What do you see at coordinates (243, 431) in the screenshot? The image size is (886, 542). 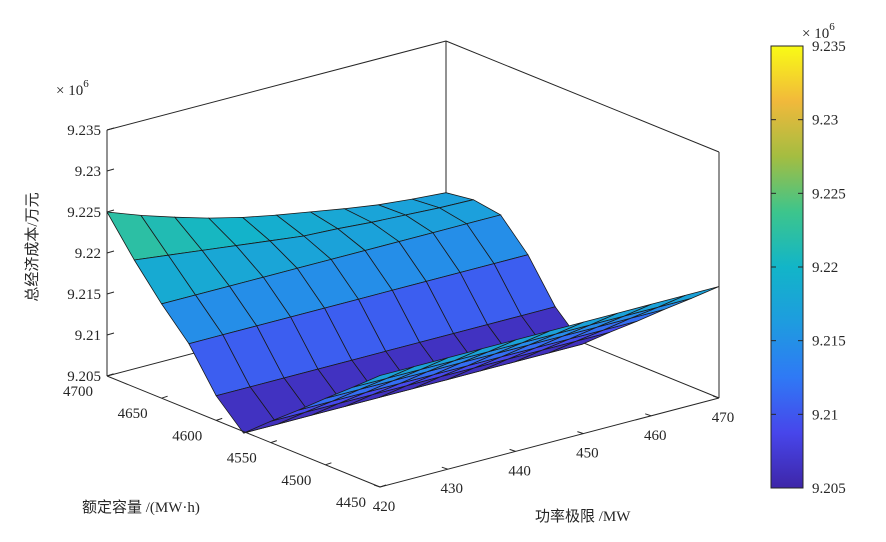 I see `y-axis-line` at bounding box center [243, 431].